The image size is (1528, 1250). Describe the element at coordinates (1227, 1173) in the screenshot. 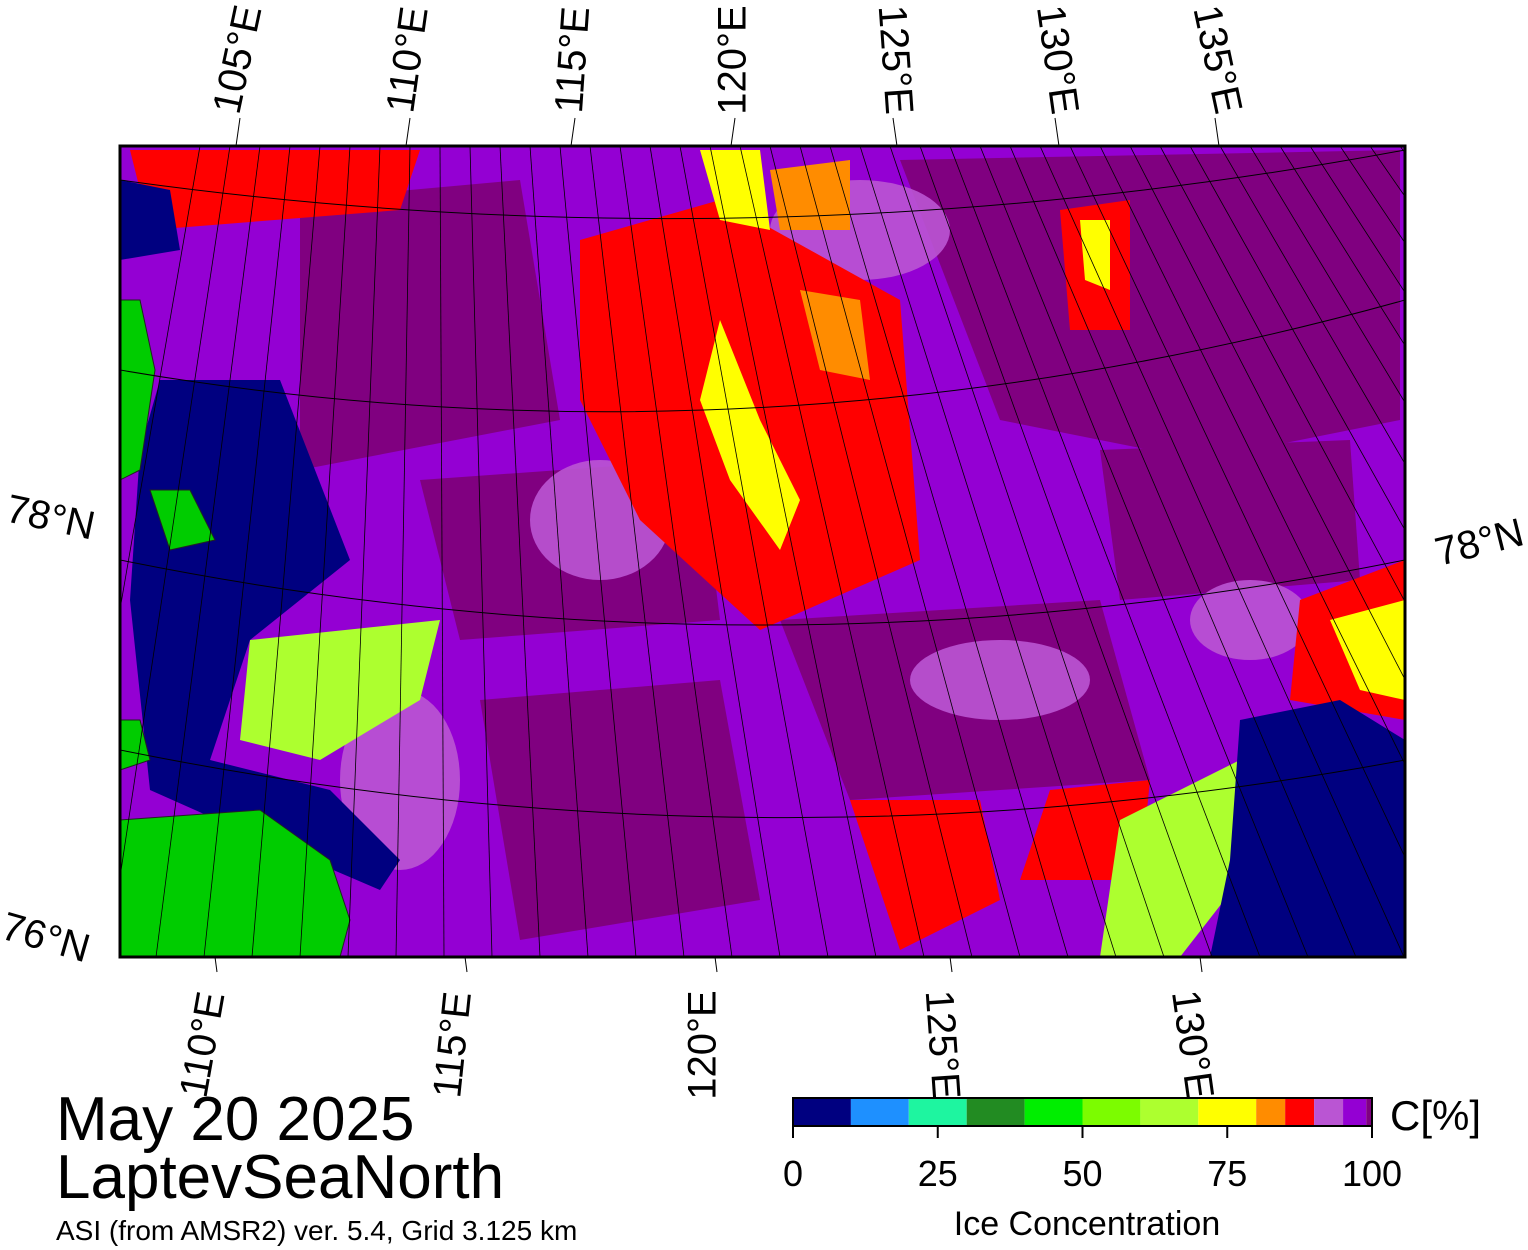

I see `colorbar-tick-label: 75` at that location.